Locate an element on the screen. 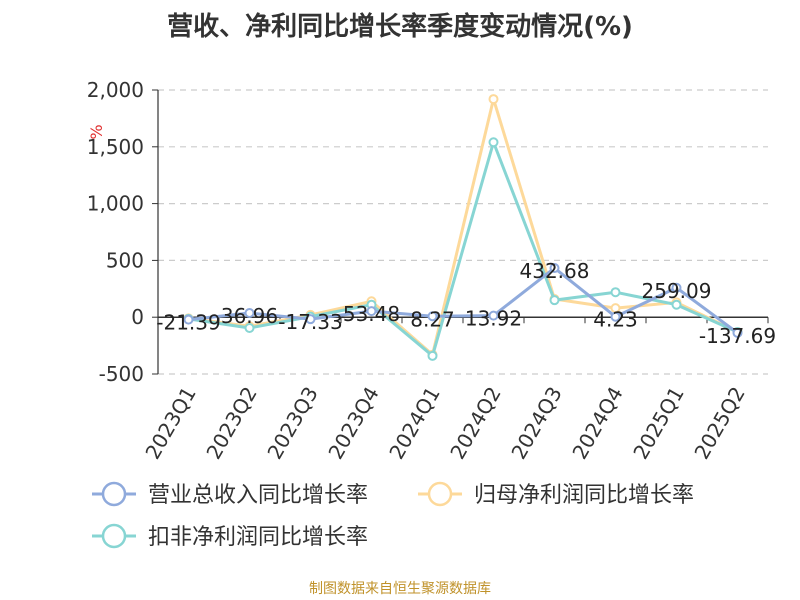 The image size is (800, 600). y-tick-label: 500 is located at coordinates (125, 260).